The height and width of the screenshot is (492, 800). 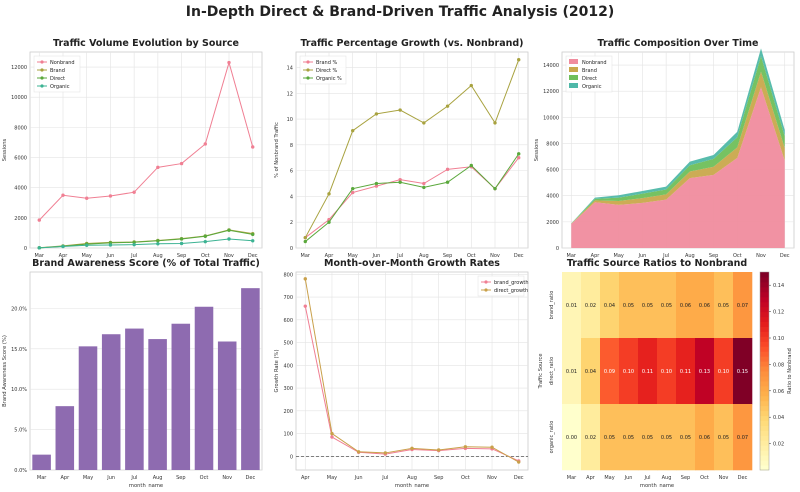 What do you see at coordinates (704, 306) in the screenshot?
I see `cell-value-label: 0.06` at bounding box center [704, 306].